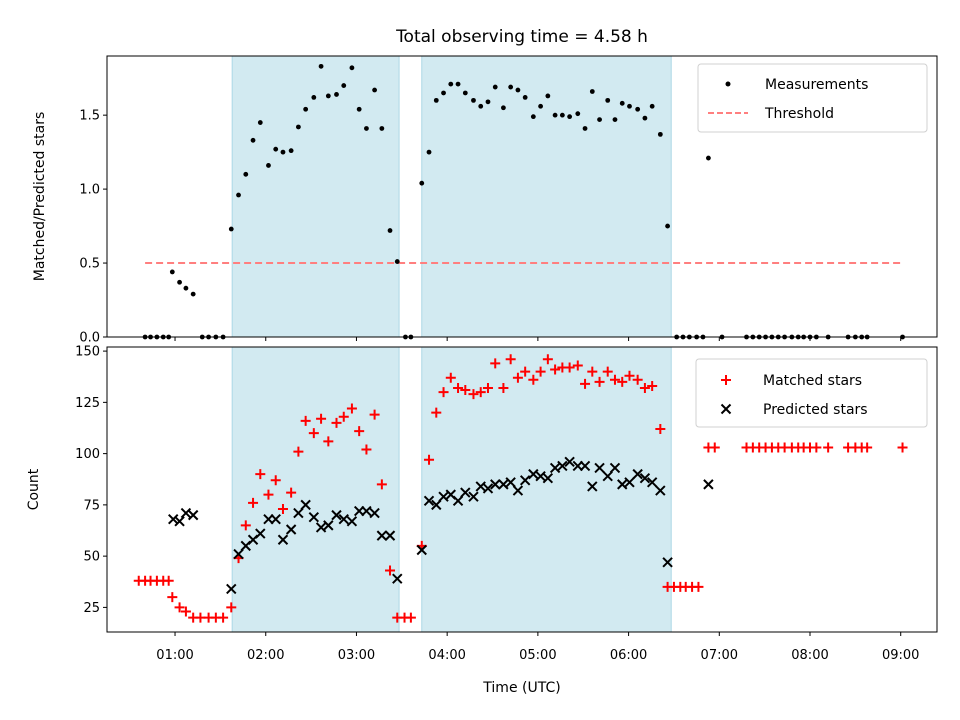  What do you see at coordinates (728, 84) in the screenshot?
I see `legend-marker-measurements` at bounding box center [728, 84].